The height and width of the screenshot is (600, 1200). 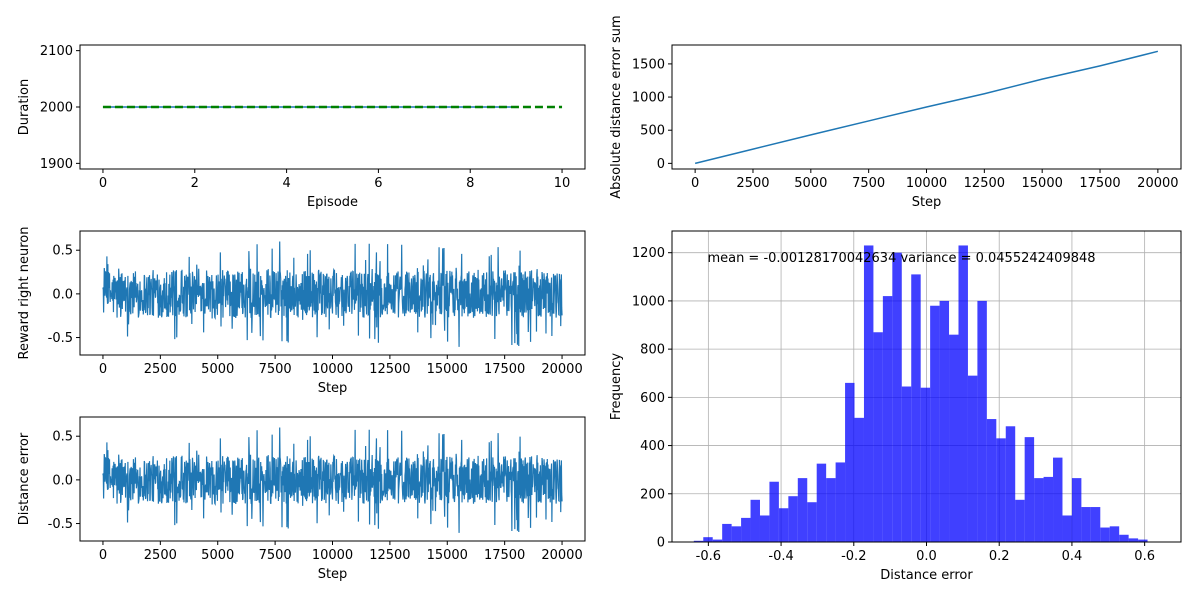 I want to click on x-tick-label: -0.2, so click(x=853, y=556).